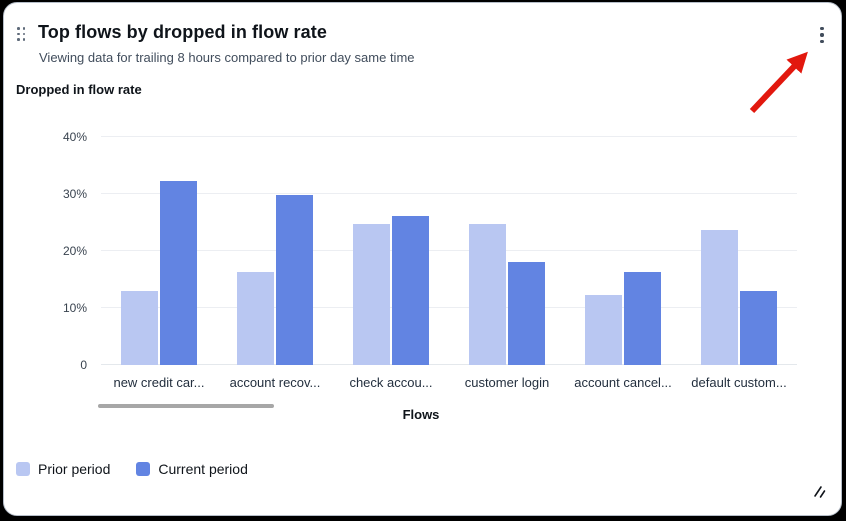 The width and height of the screenshot is (846, 521). What do you see at coordinates (203, 469) in the screenshot?
I see `legend-label: Current period` at bounding box center [203, 469].